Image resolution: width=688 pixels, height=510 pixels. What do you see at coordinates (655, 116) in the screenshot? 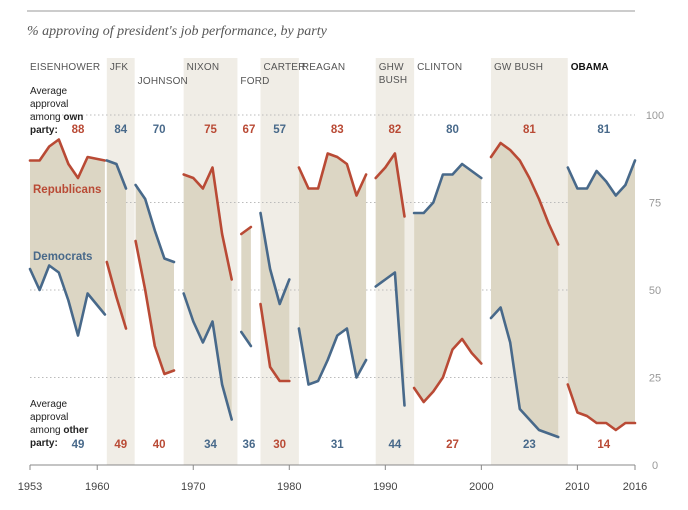
I see `y-tick-label: 100` at bounding box center [655, 116].